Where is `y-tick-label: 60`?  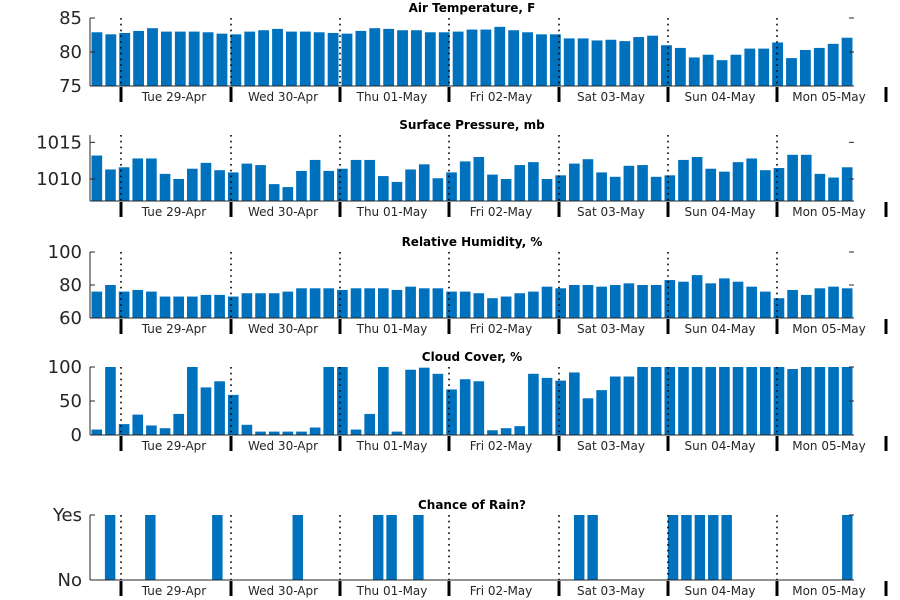 y-tick-label: 60 is located at coordinates (70, 318).